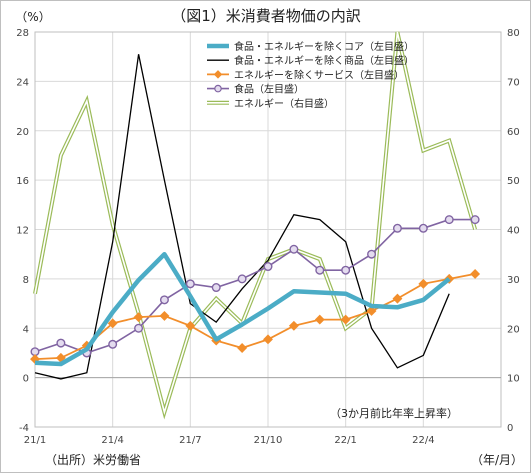 Image resolution: width=531 pixels, height=476 pixels. I want to click on x-tick-label: 21/1, so click(35, 440).